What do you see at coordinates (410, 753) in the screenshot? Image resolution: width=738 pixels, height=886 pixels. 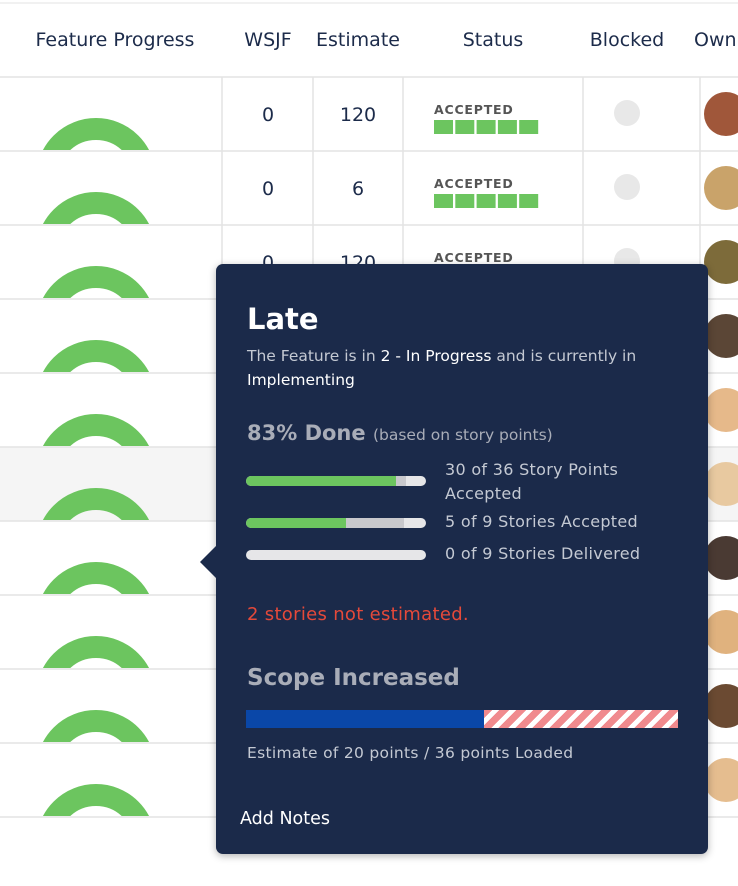 I see `scope-text: Estimate of 20 points / 36 points Loaded` at bounding box center [410, 753].